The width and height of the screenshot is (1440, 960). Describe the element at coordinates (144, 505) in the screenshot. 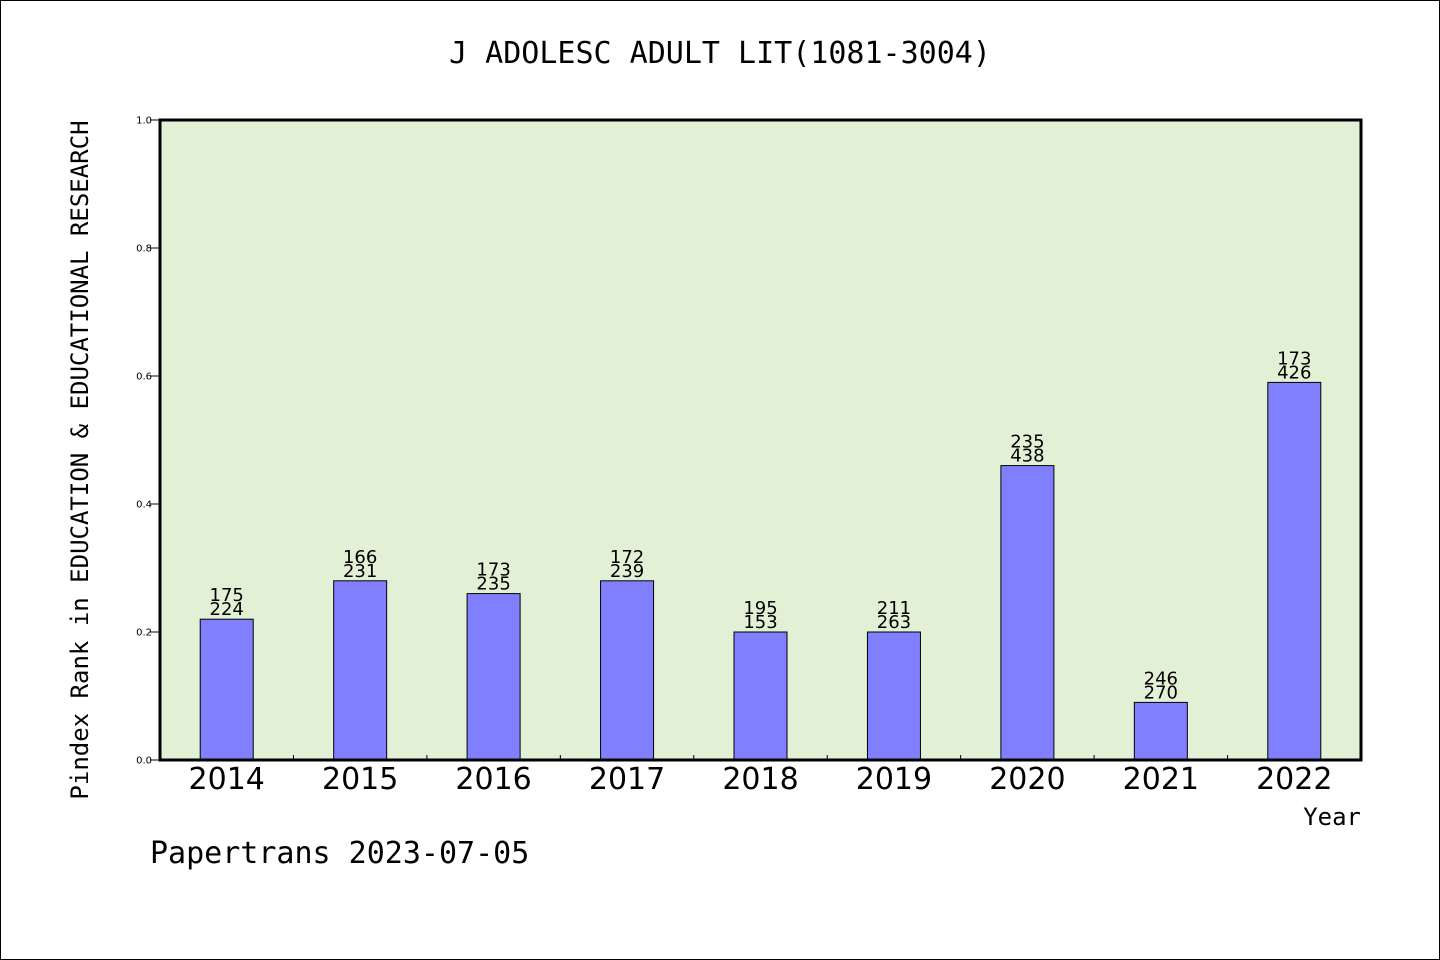

I see `y-tick-label: 0.4` at that location.